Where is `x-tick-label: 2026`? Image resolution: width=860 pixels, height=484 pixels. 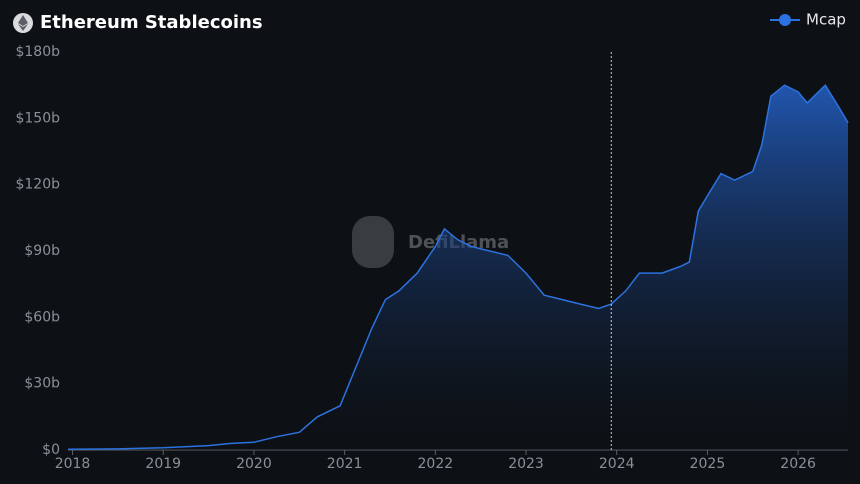
x-tick-label: 2026 is located at coordinates (798, 464).